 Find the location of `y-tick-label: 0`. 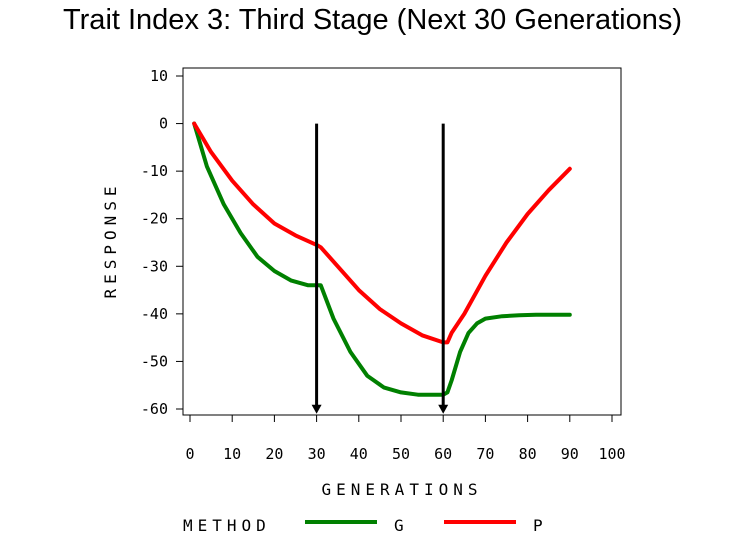

y-tick-label: 0 is located at coordinates (163, 124).